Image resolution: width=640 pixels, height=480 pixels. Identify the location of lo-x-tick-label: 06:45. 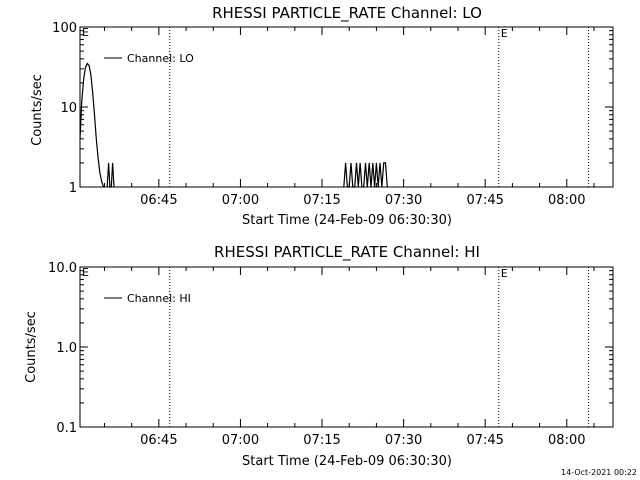
(158, 200).